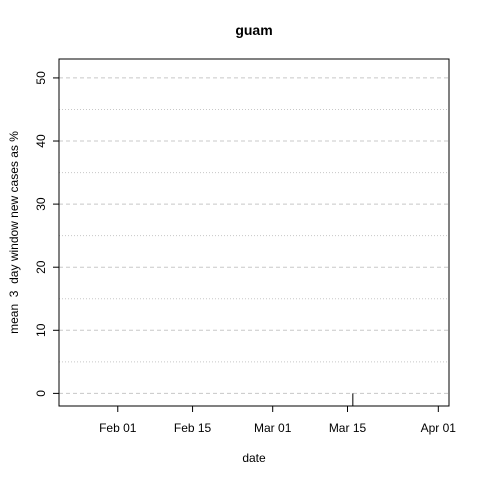 The height and width of the screenshot is (480, 480). What do you see at coordinates (273, 428) in the screenshot?
I see `x-tick-label: Mar 01` at bounding box center [273, 428].